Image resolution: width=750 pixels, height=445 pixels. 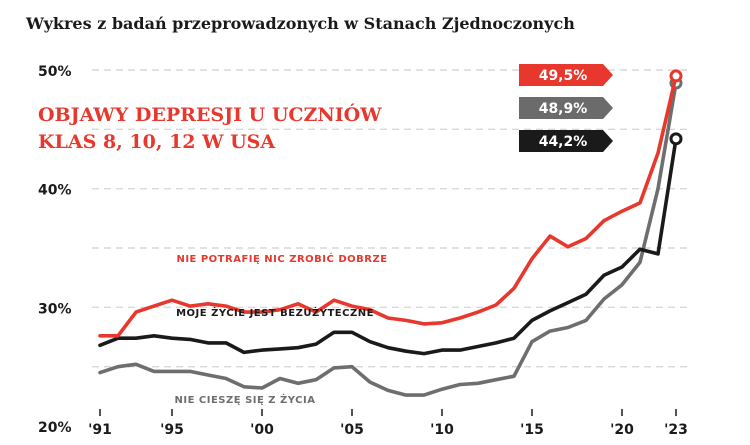 I want to click on y-tick-label: 50%, so click(x=55, y=72).